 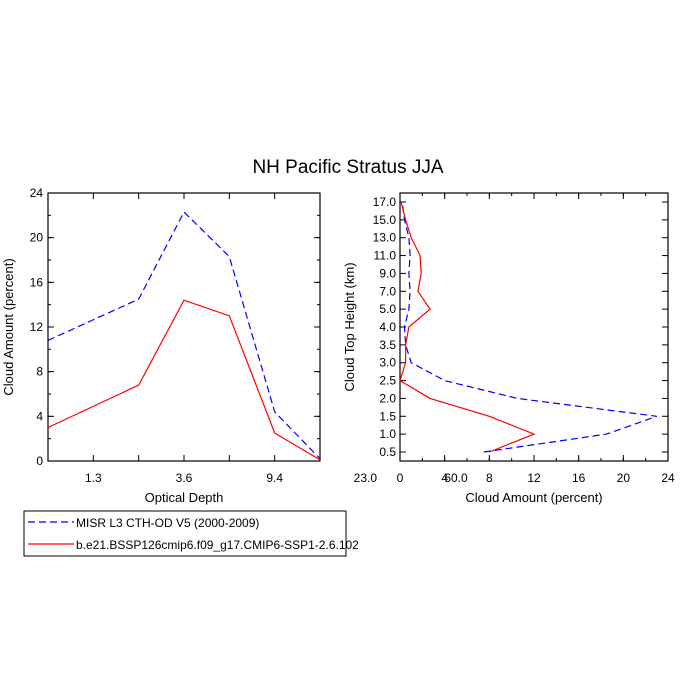 I want to click on x-axis-label: Optical Depth, so click(x=184, y=497).